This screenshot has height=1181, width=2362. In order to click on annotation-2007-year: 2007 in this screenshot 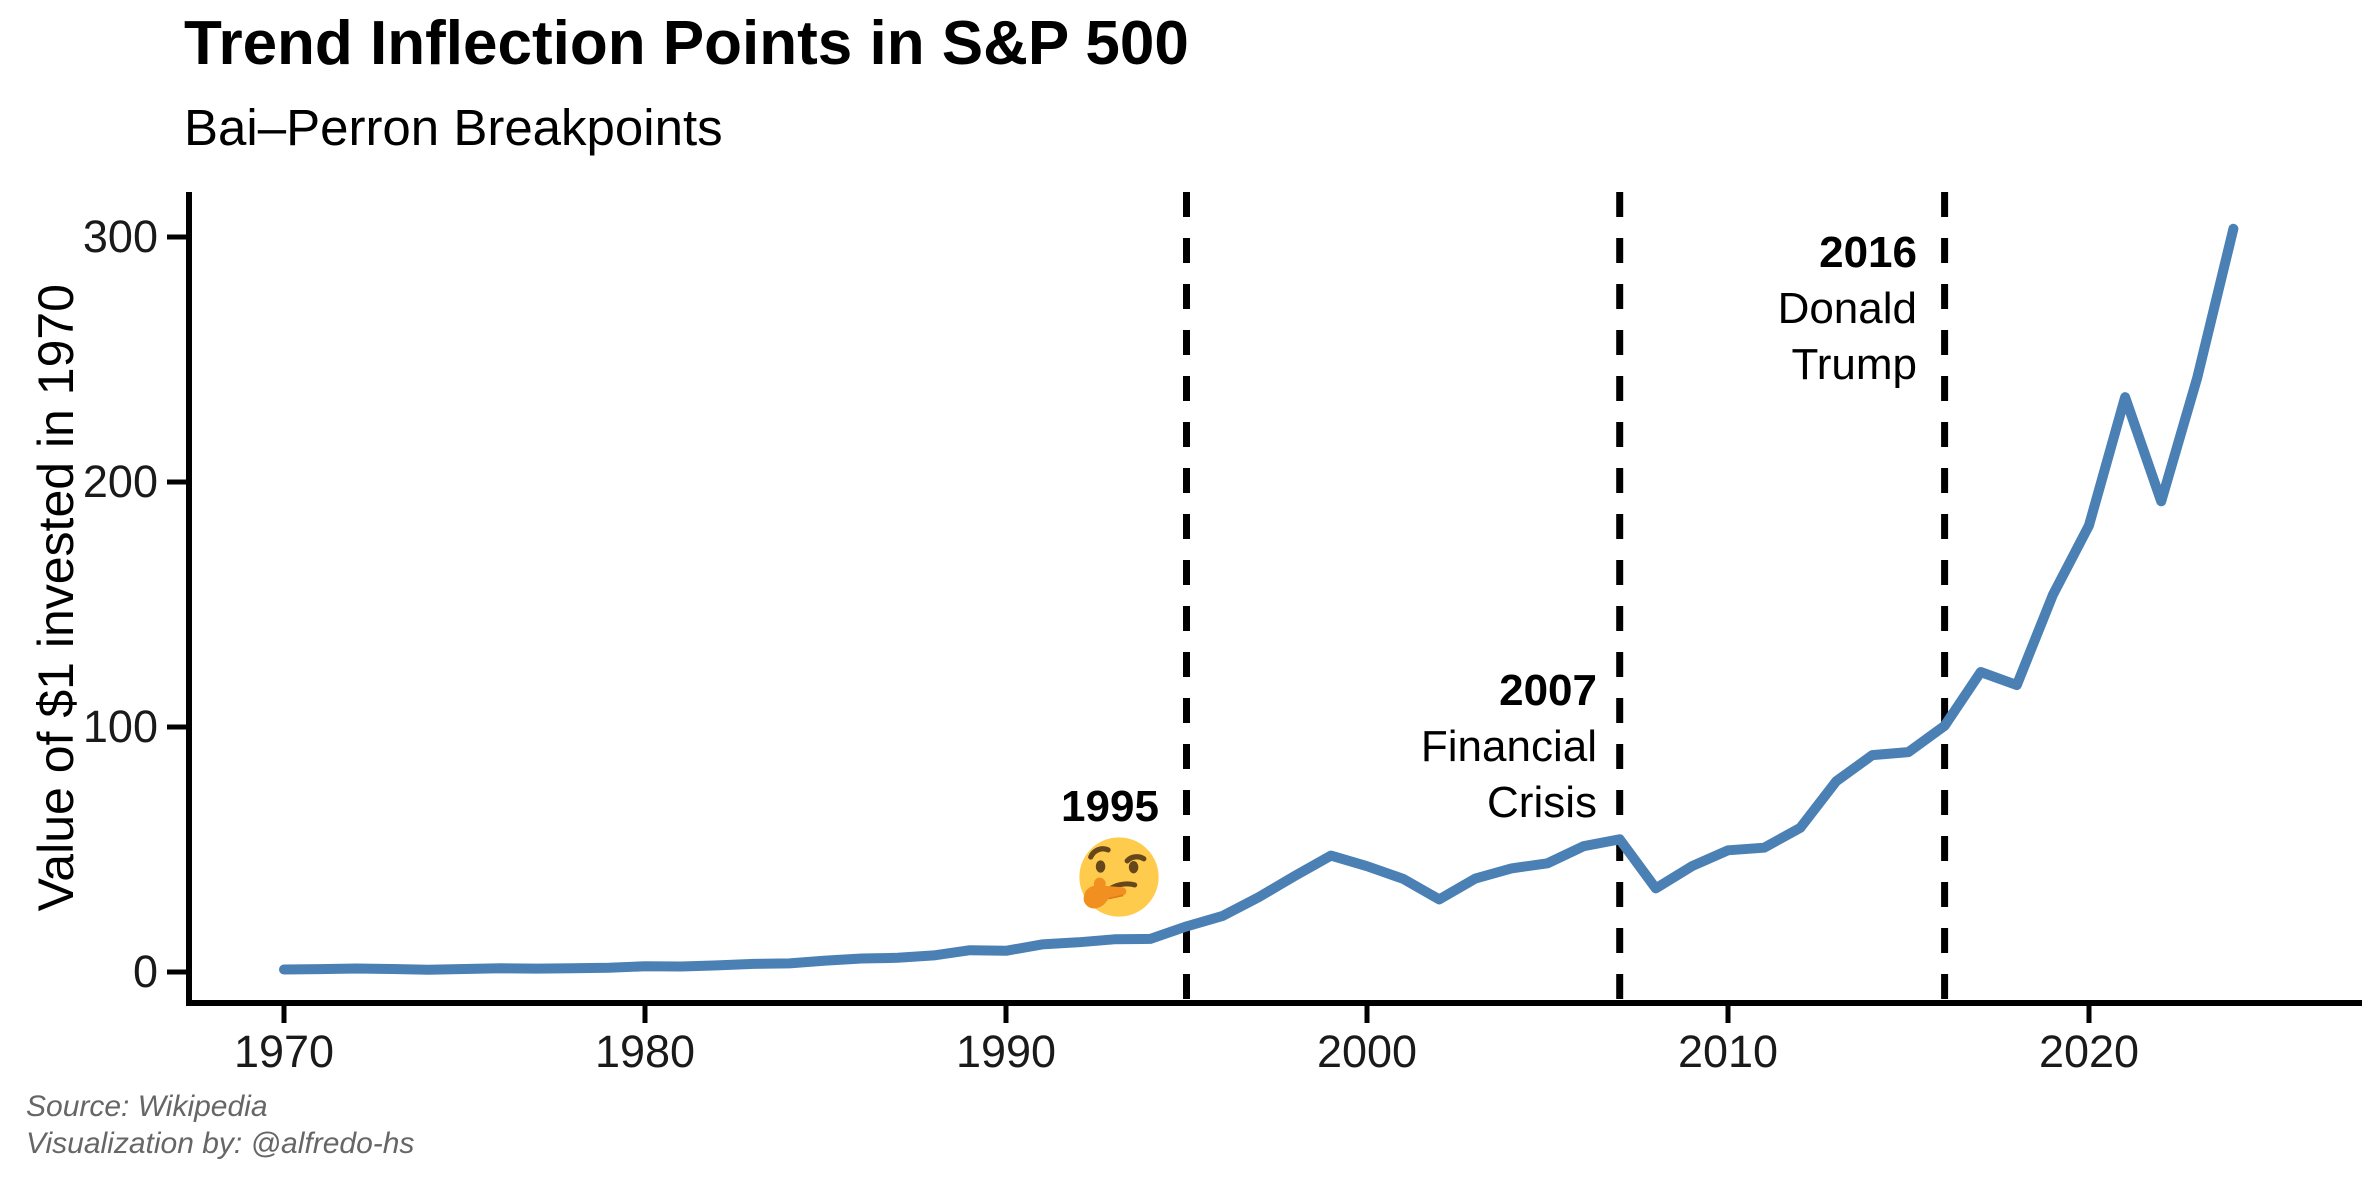, I will do `click(1548, 690)`.